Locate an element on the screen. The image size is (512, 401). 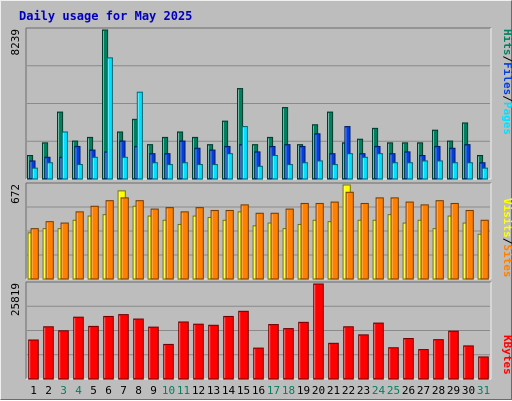
x-tick-label-day-2: 2 is located at coordinates (48, 390).